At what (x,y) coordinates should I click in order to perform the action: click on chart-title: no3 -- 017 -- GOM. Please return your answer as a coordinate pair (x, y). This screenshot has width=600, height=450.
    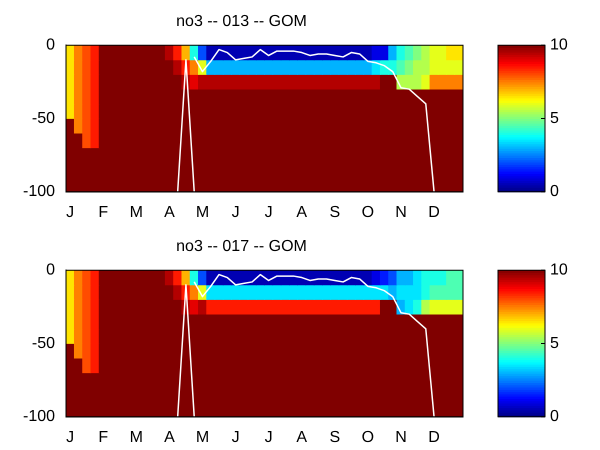
    Looking at the image, I should click on (241, 247).